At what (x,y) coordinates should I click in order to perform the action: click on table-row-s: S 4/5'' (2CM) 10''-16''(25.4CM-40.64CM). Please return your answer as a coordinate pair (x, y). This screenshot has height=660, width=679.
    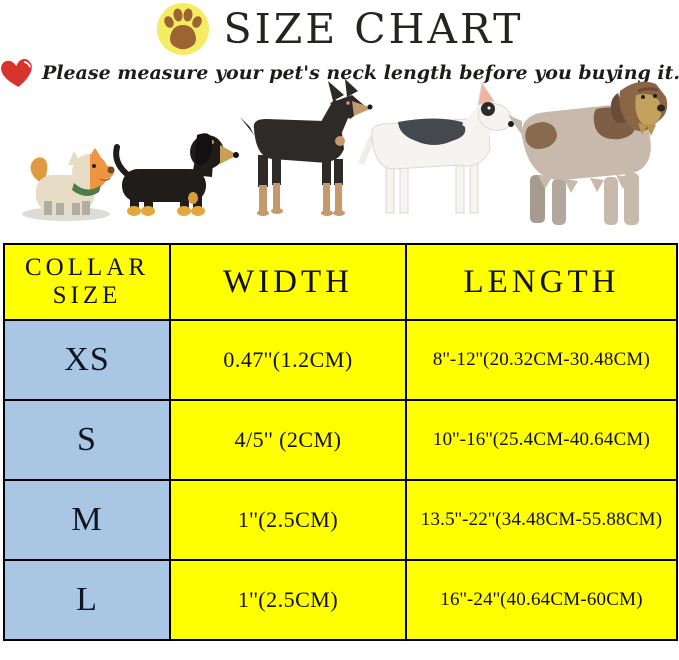
    Looking at the image, I should click on (340, 440).